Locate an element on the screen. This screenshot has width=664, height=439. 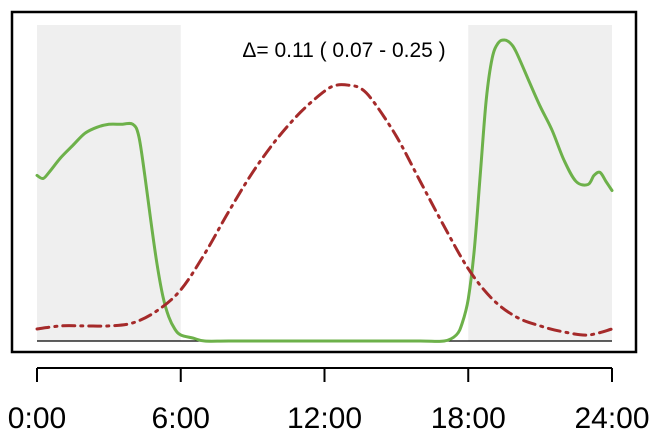
x-tick-label: 18:00 is located at coordinates (468, 418).